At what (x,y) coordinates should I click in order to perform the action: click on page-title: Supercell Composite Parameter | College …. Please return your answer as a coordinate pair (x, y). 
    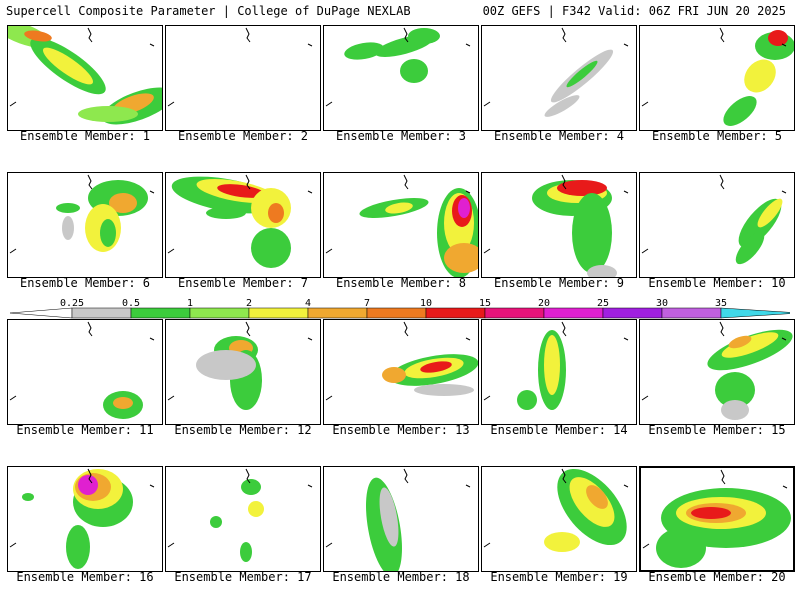
    Looking at the image, I should click on (208, 11).